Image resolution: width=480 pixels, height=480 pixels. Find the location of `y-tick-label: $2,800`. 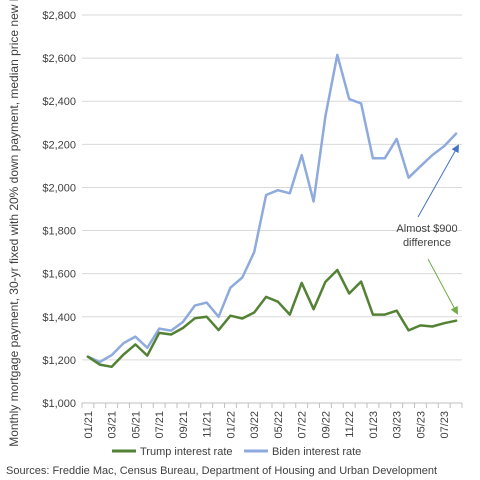

y-tick-label: $2,800 is located at coordinates (59, 16).